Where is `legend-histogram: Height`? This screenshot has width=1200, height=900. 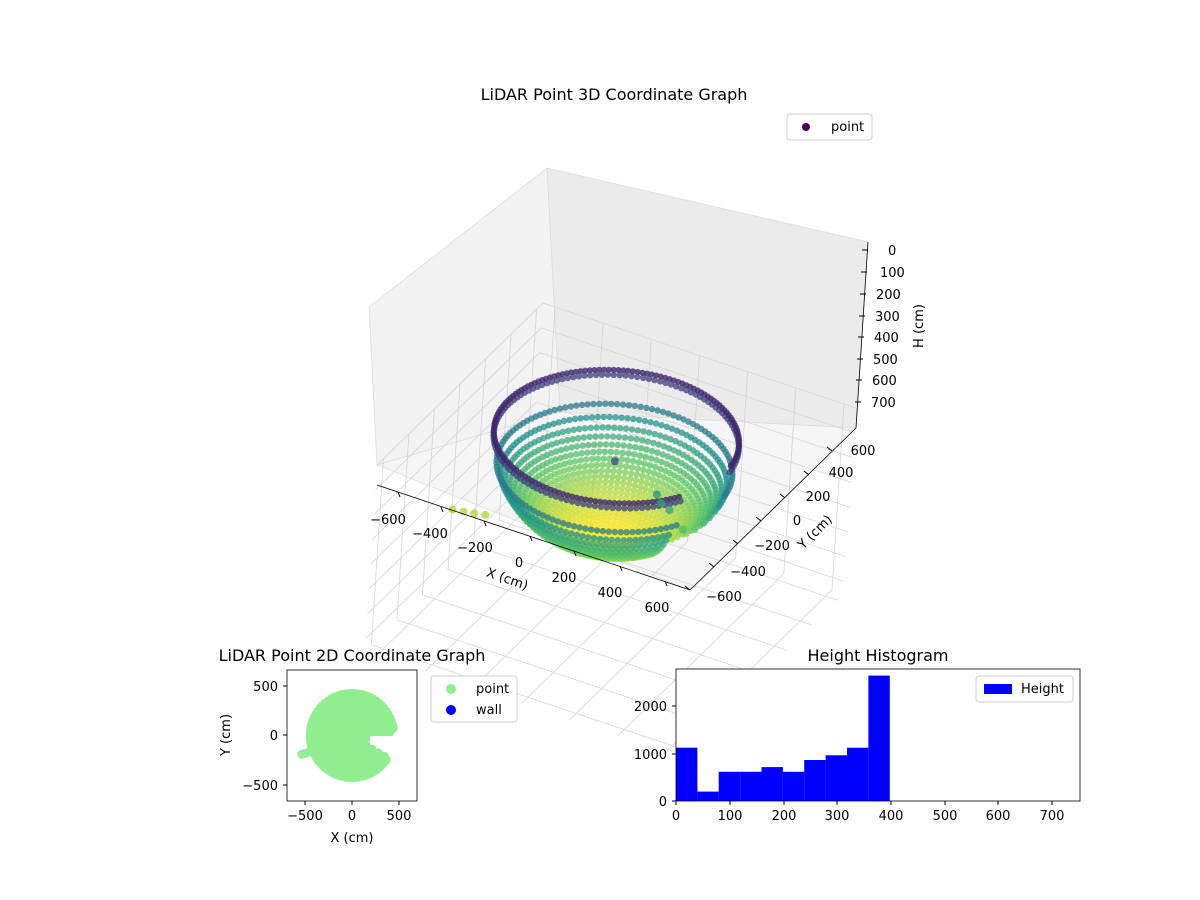
legend-histogram: Height is located at coordinates (1024, 689).